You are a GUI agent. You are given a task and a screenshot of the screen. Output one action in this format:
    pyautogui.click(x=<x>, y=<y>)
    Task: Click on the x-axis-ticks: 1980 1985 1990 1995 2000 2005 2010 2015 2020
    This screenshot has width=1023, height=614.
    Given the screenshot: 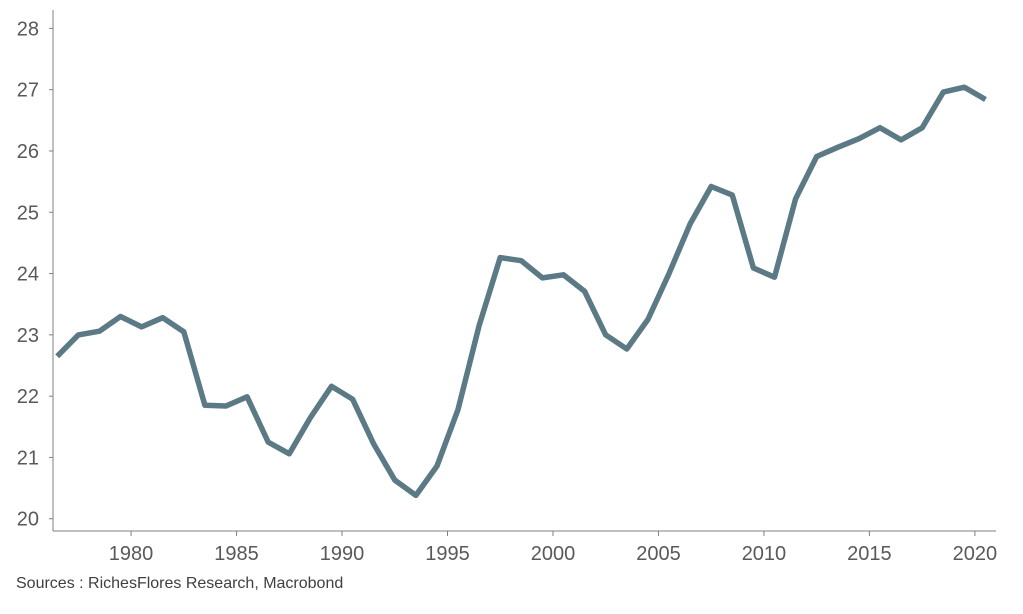 What is the action you would take?
    pyautogui.click(x=553, y=548)
    